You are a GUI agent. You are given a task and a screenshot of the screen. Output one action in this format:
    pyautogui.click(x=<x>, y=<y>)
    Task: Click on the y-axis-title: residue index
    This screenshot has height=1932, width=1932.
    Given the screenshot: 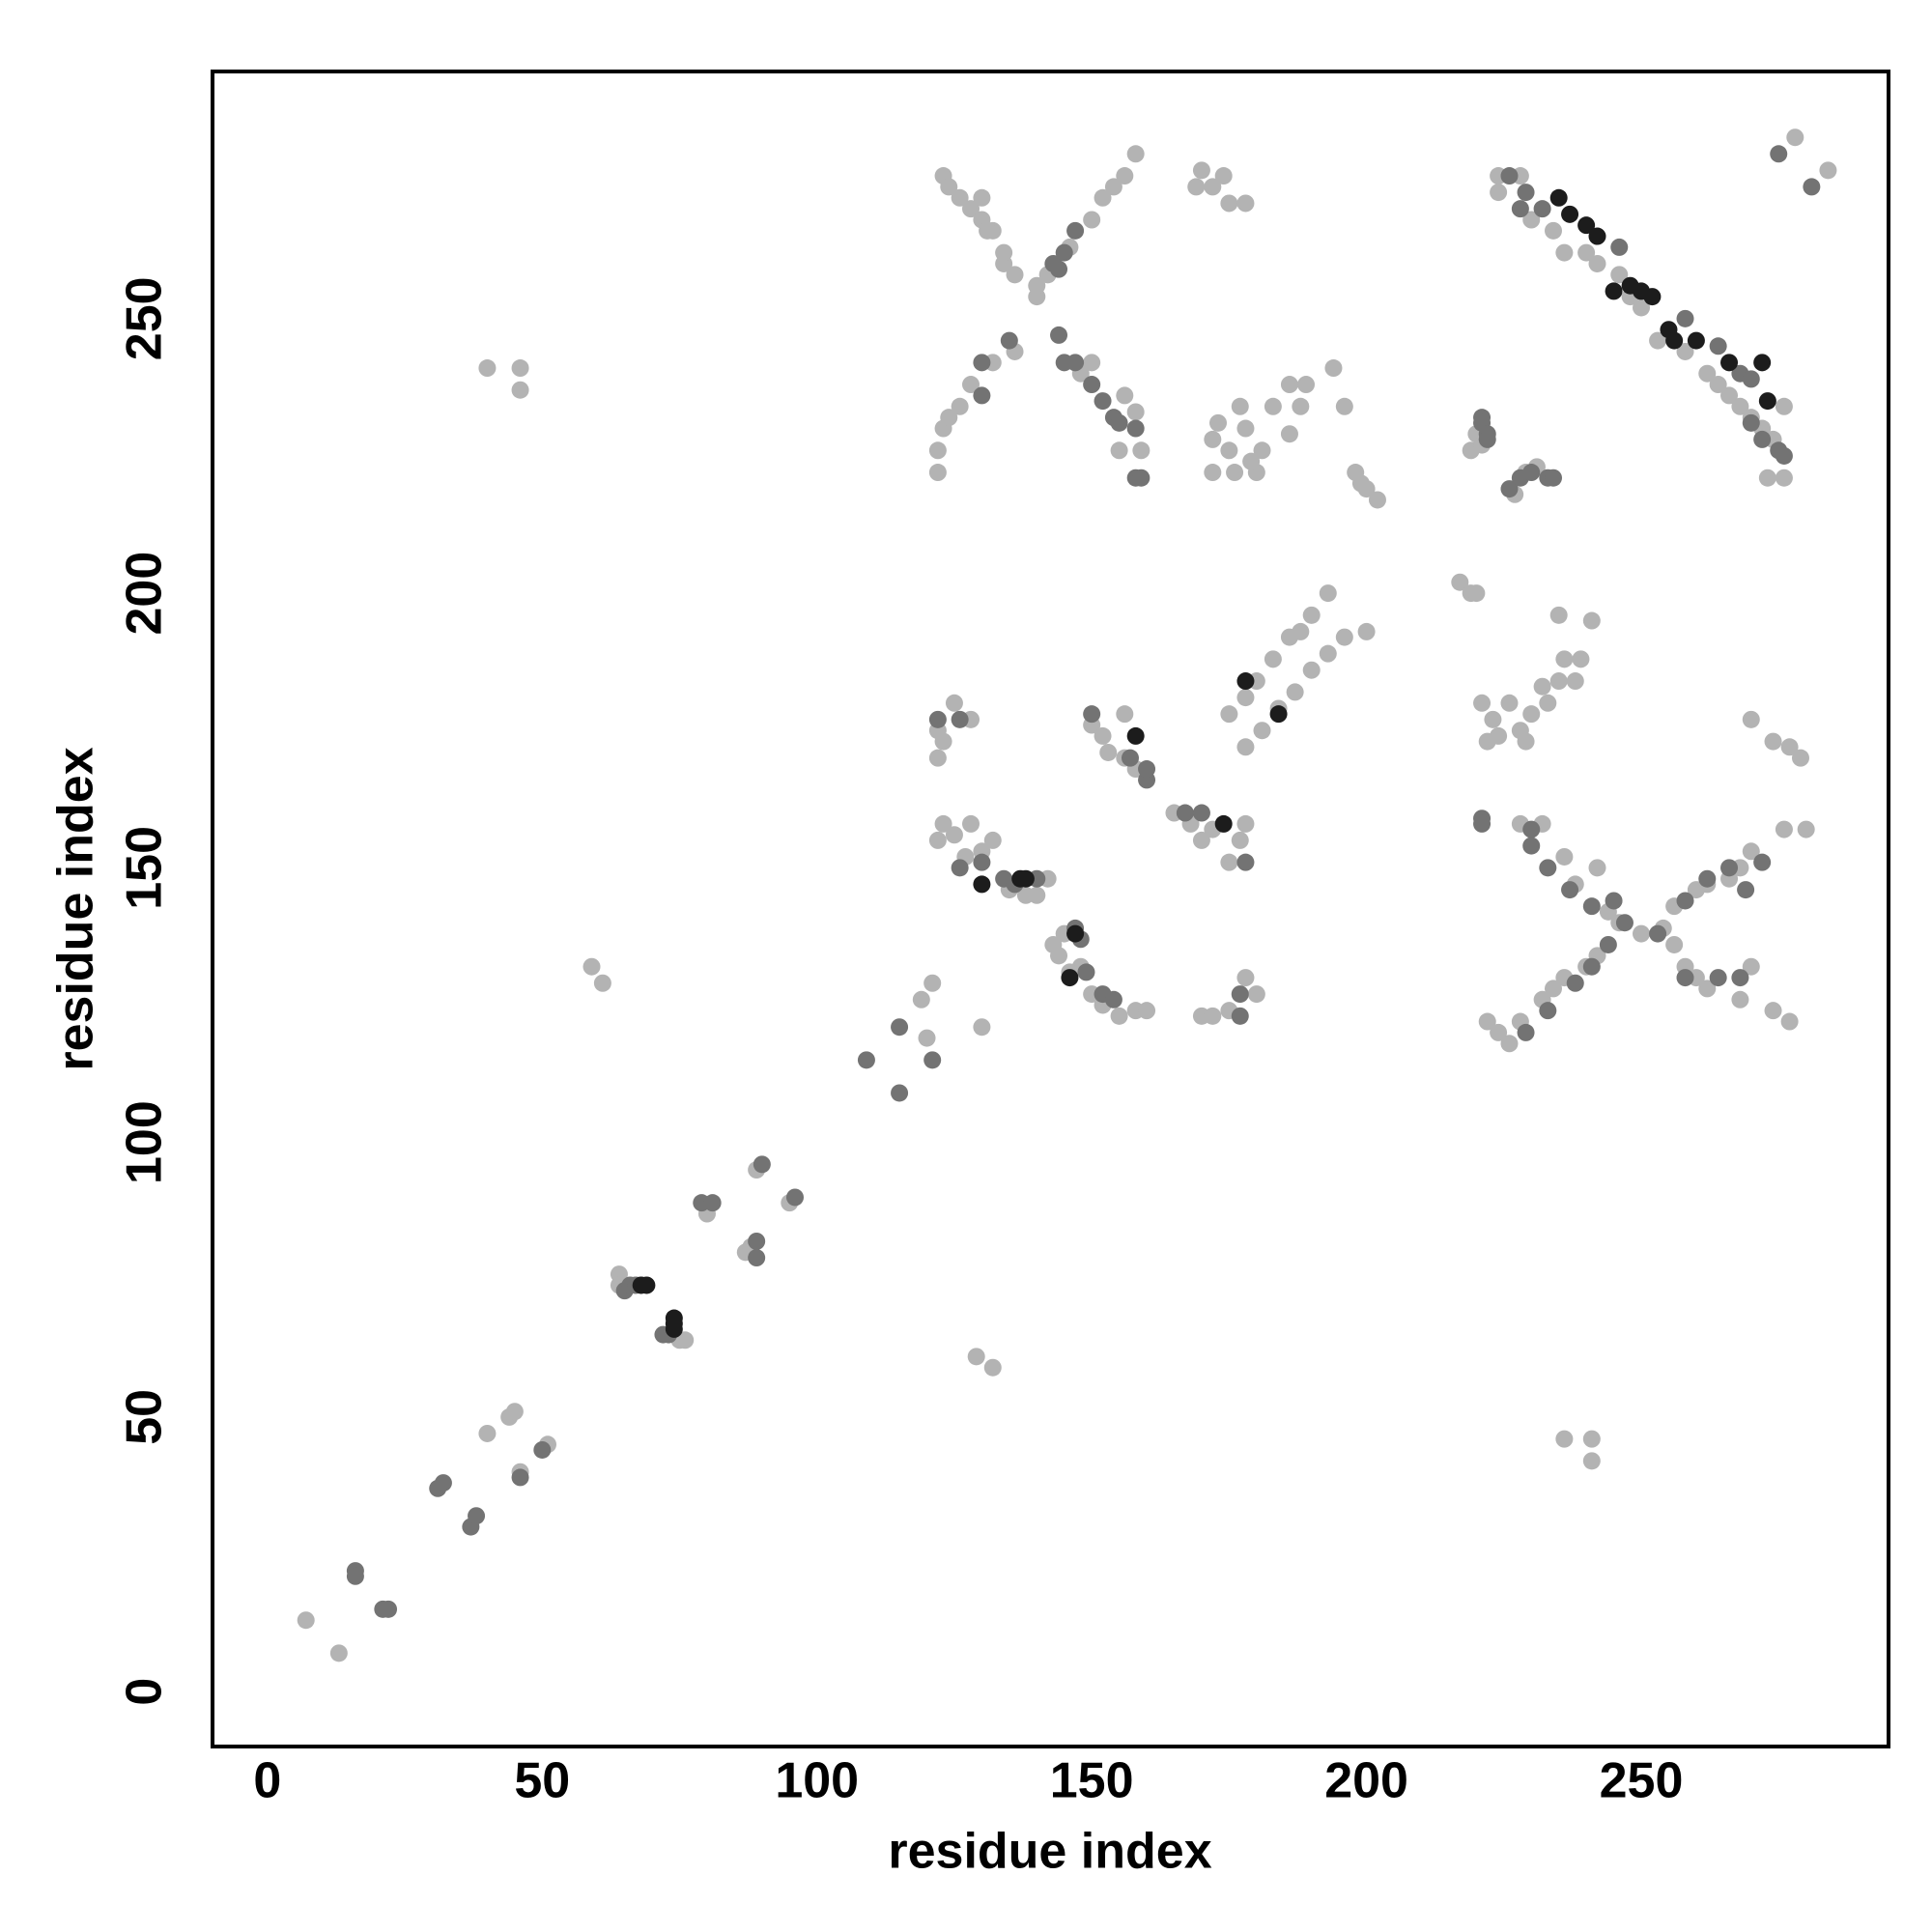 What is the action you would take?
    pyautogui.click(x=76, y=908)
    